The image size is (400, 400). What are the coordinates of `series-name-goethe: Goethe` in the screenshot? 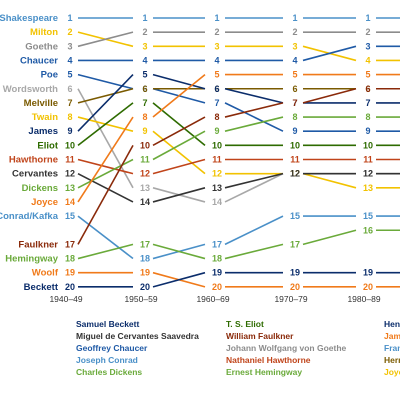 It's located at (41, 46).